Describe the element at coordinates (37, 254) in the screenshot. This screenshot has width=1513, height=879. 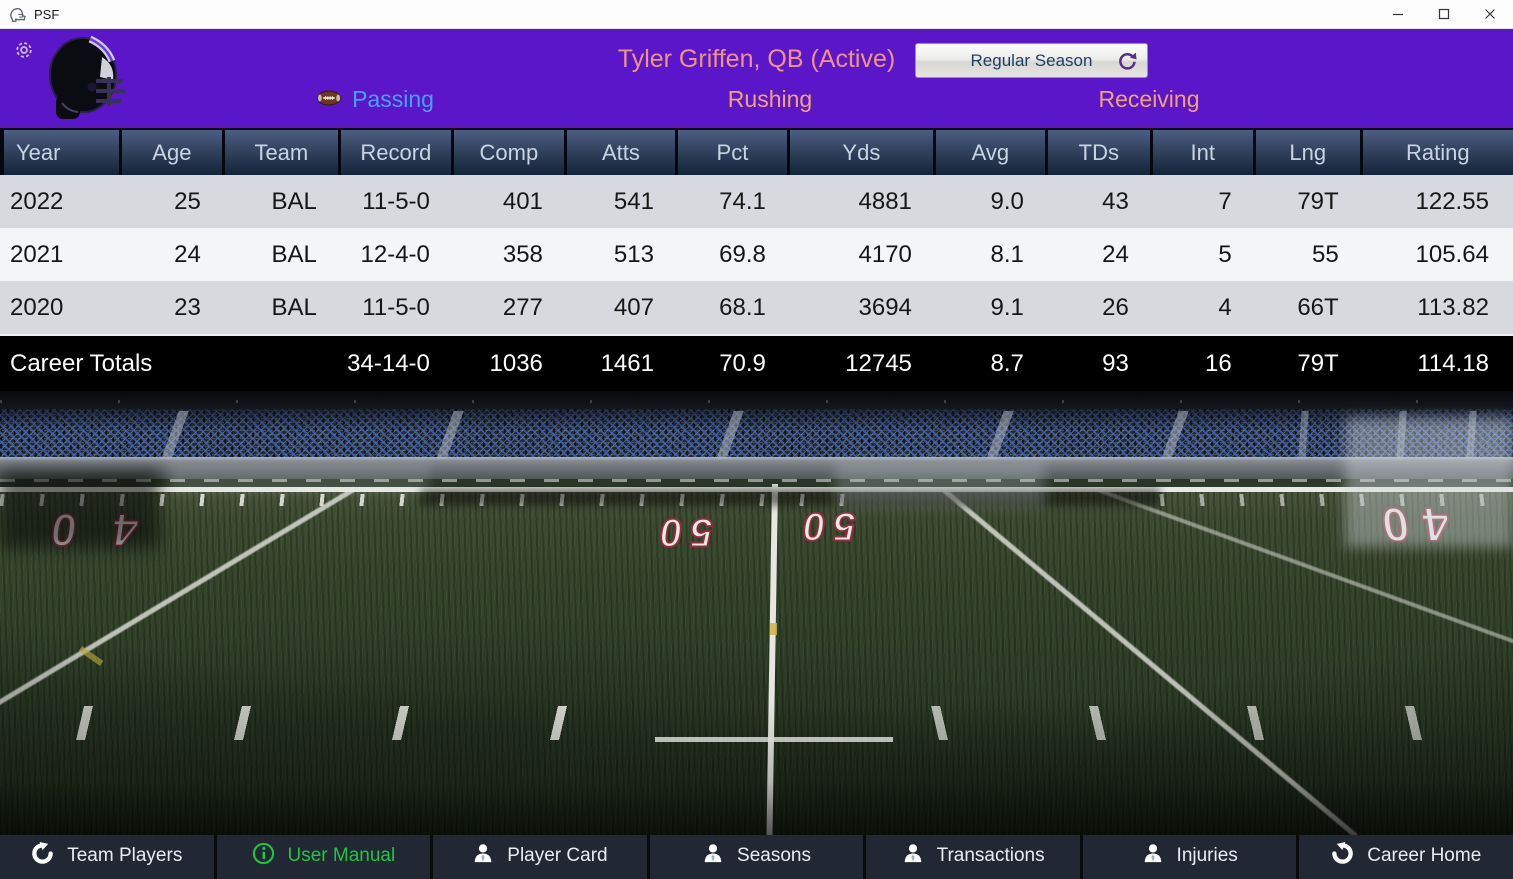
I see `stat-cell: 2021` at that location.